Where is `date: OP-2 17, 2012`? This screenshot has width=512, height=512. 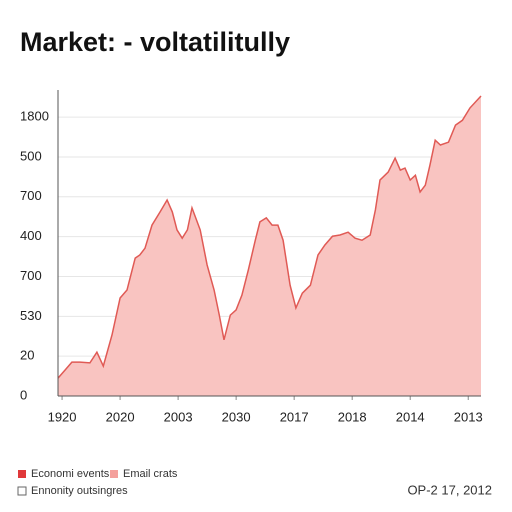 date: OP-2 17, 2012 is located at coordinates (449, 489).